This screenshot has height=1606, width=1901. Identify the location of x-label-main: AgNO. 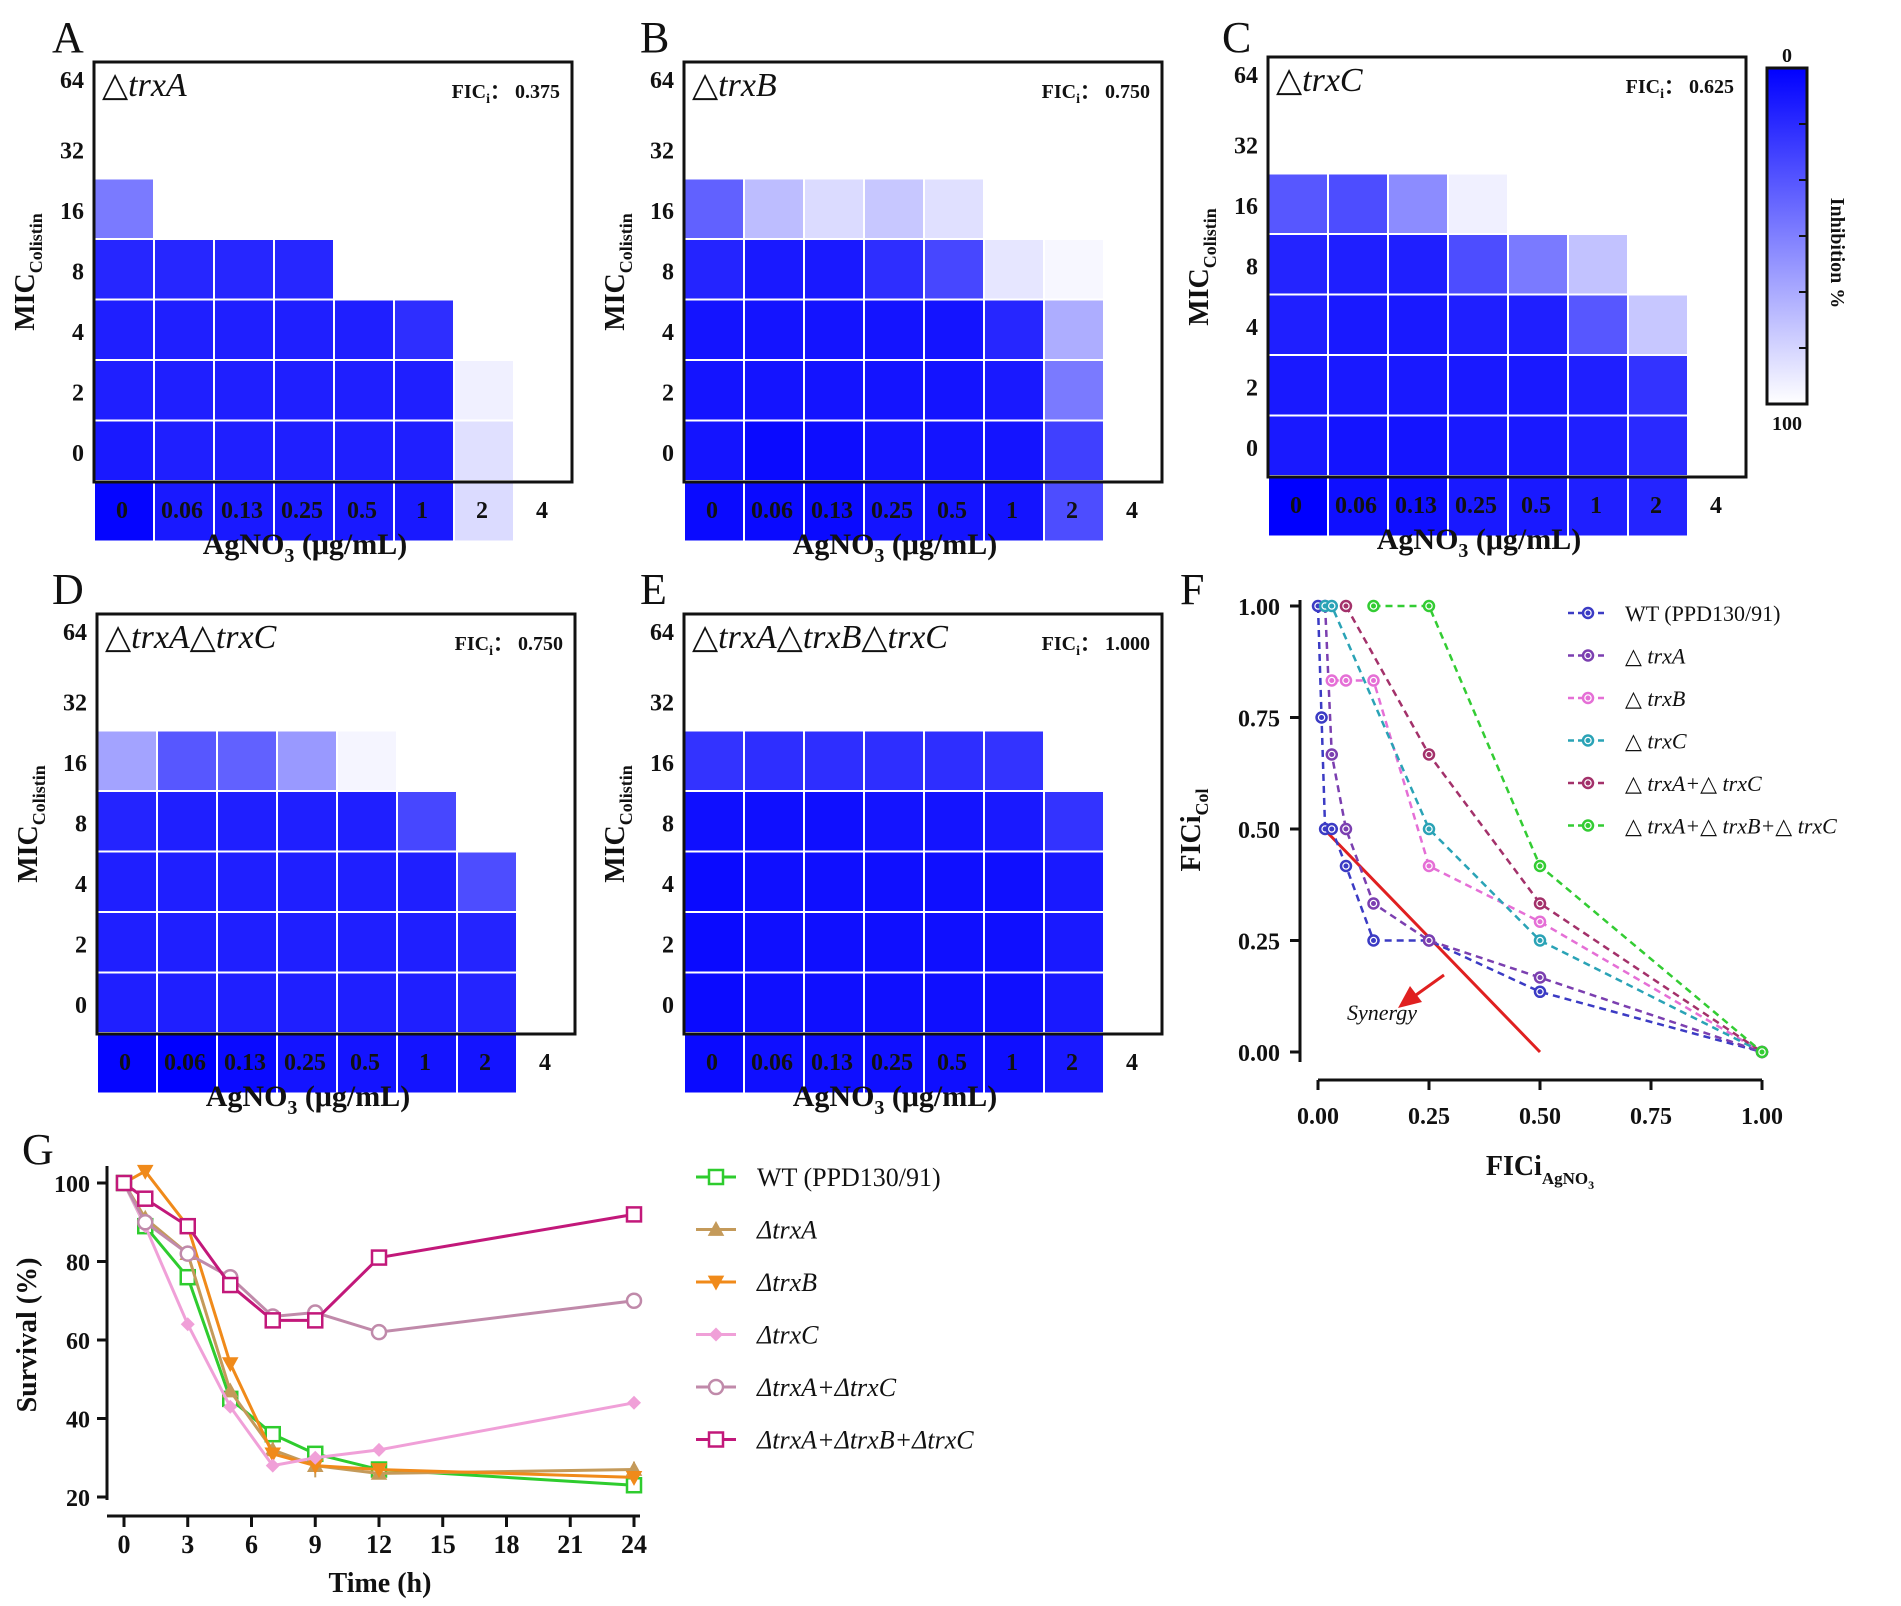
(834, 1096).